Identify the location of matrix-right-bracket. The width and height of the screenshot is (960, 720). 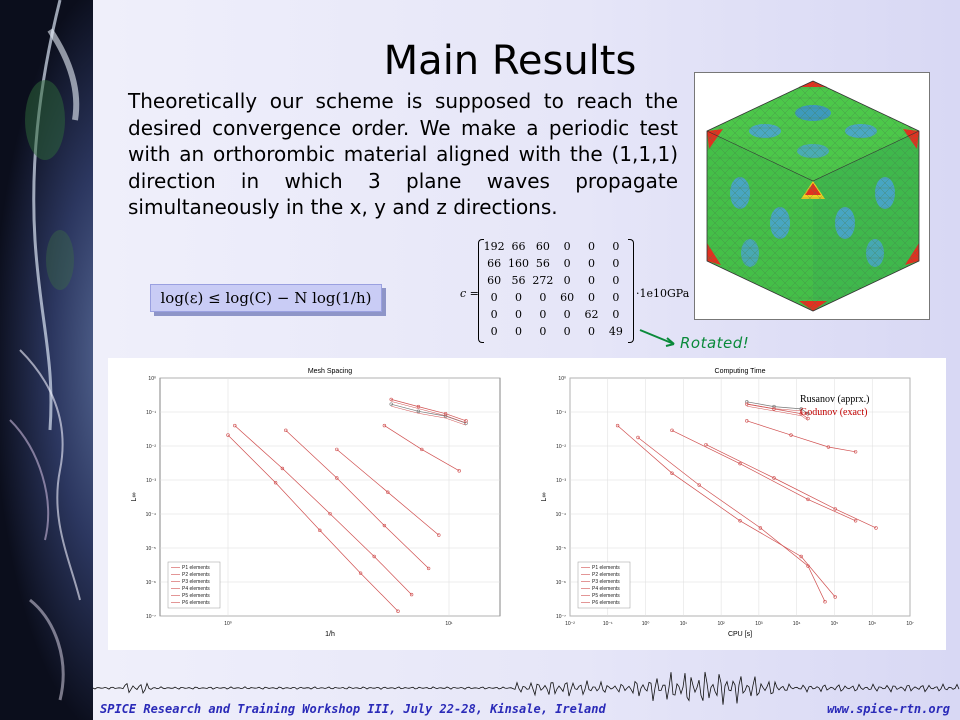
(631, 291).